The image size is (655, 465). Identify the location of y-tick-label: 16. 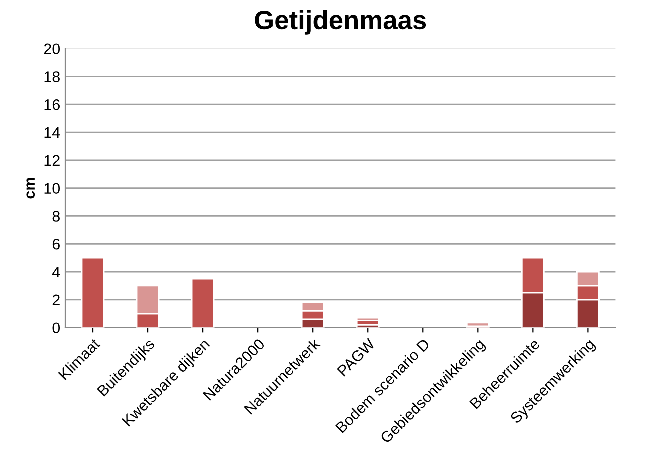
(52, 104).